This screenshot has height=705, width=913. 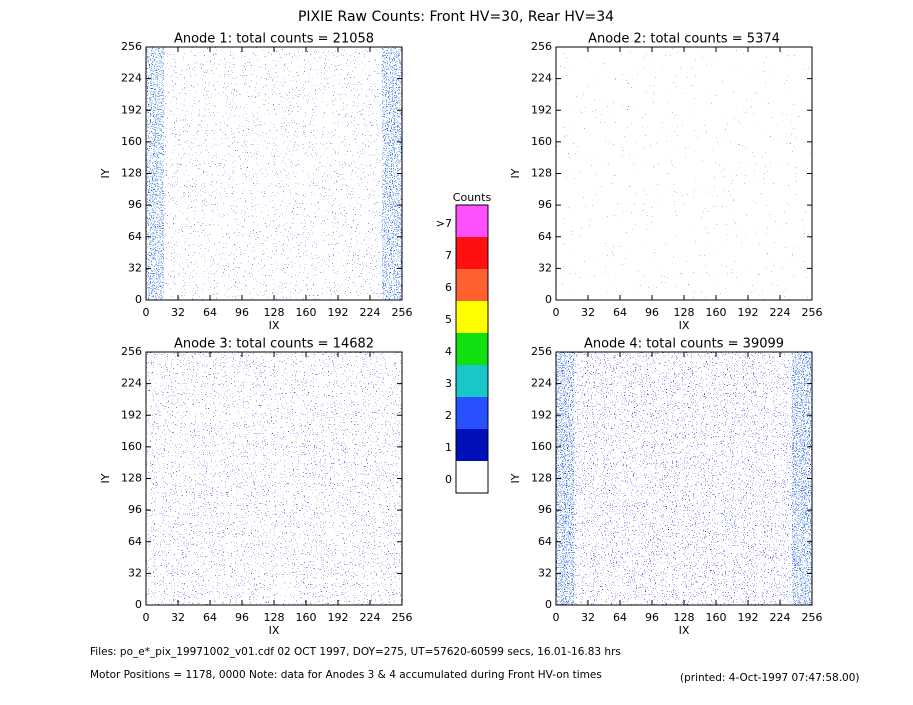 I want to click on colorbar-label: 4, so click(x=448, y=351).